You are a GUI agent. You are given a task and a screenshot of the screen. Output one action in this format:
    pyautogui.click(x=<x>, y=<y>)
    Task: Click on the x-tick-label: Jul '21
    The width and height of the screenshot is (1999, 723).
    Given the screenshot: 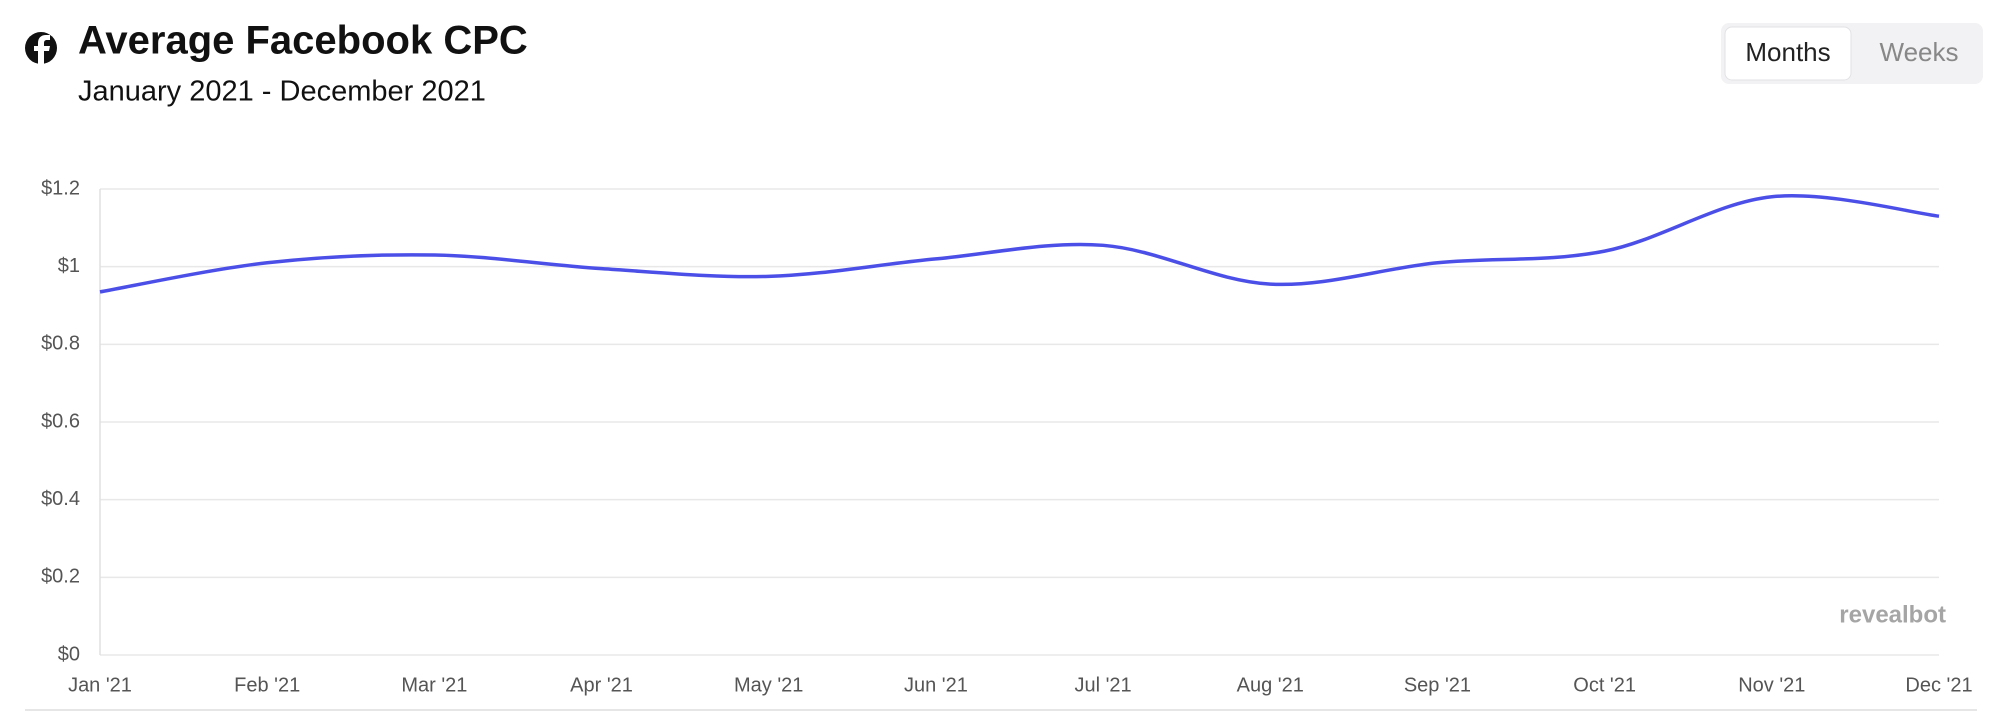 What is the action you would take?
    pyautogui.click(x=1102, y=685)
    